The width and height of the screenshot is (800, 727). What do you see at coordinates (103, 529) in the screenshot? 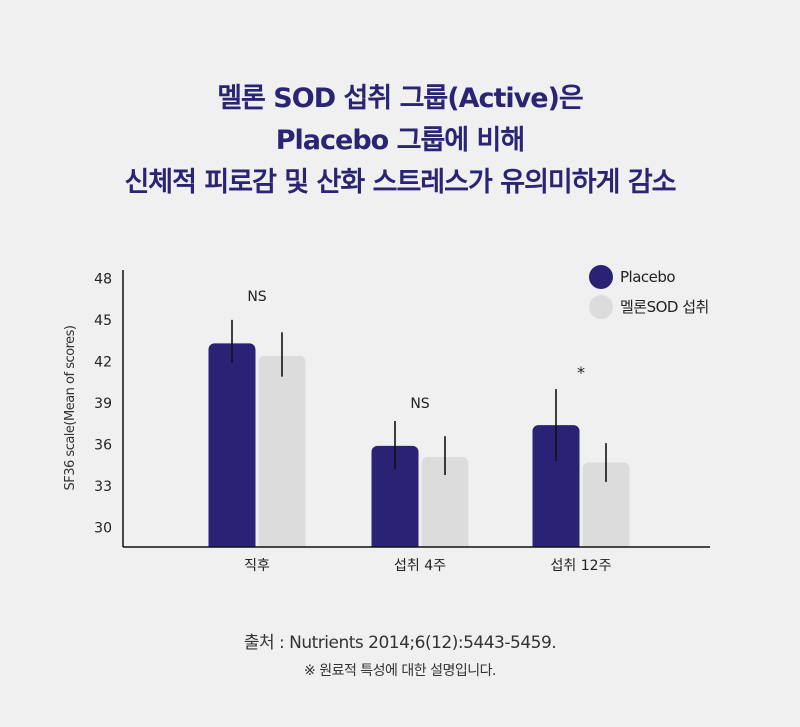
I see `y-tick-label: 30` at bounding box center [103, 529].